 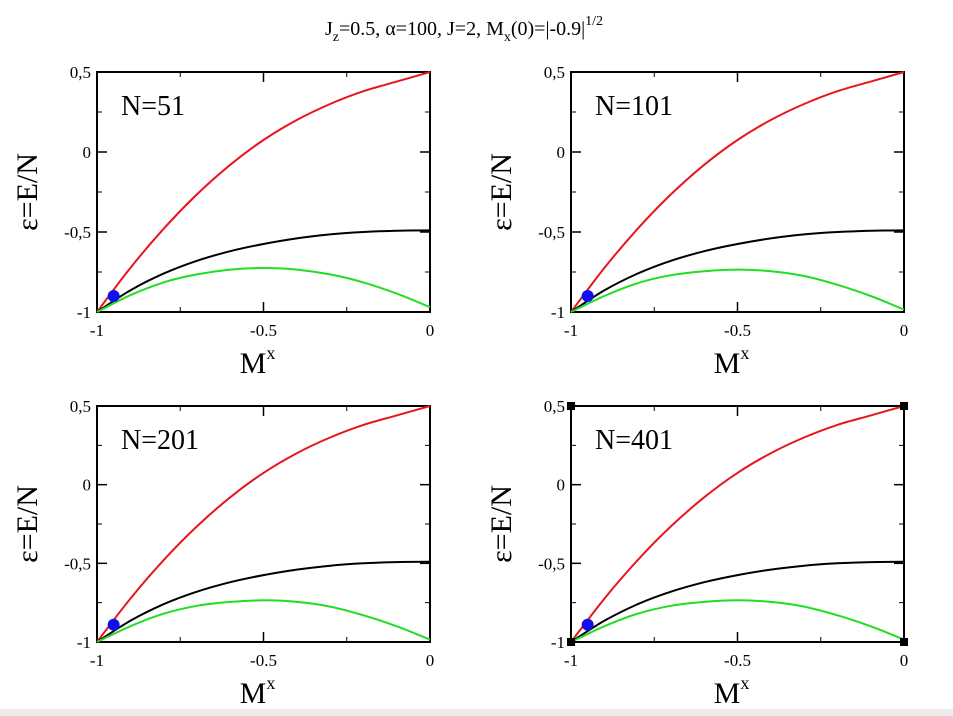 I want to click on panel-4-lower-curve, so click(x=737, y=621).